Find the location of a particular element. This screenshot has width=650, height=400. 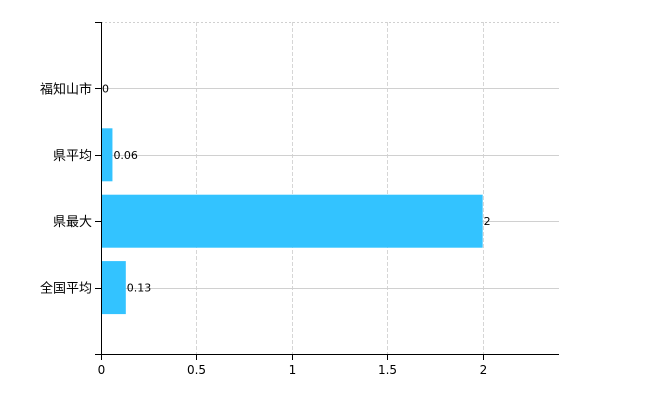

data-label: 2 is located at coordinates (487, 221).